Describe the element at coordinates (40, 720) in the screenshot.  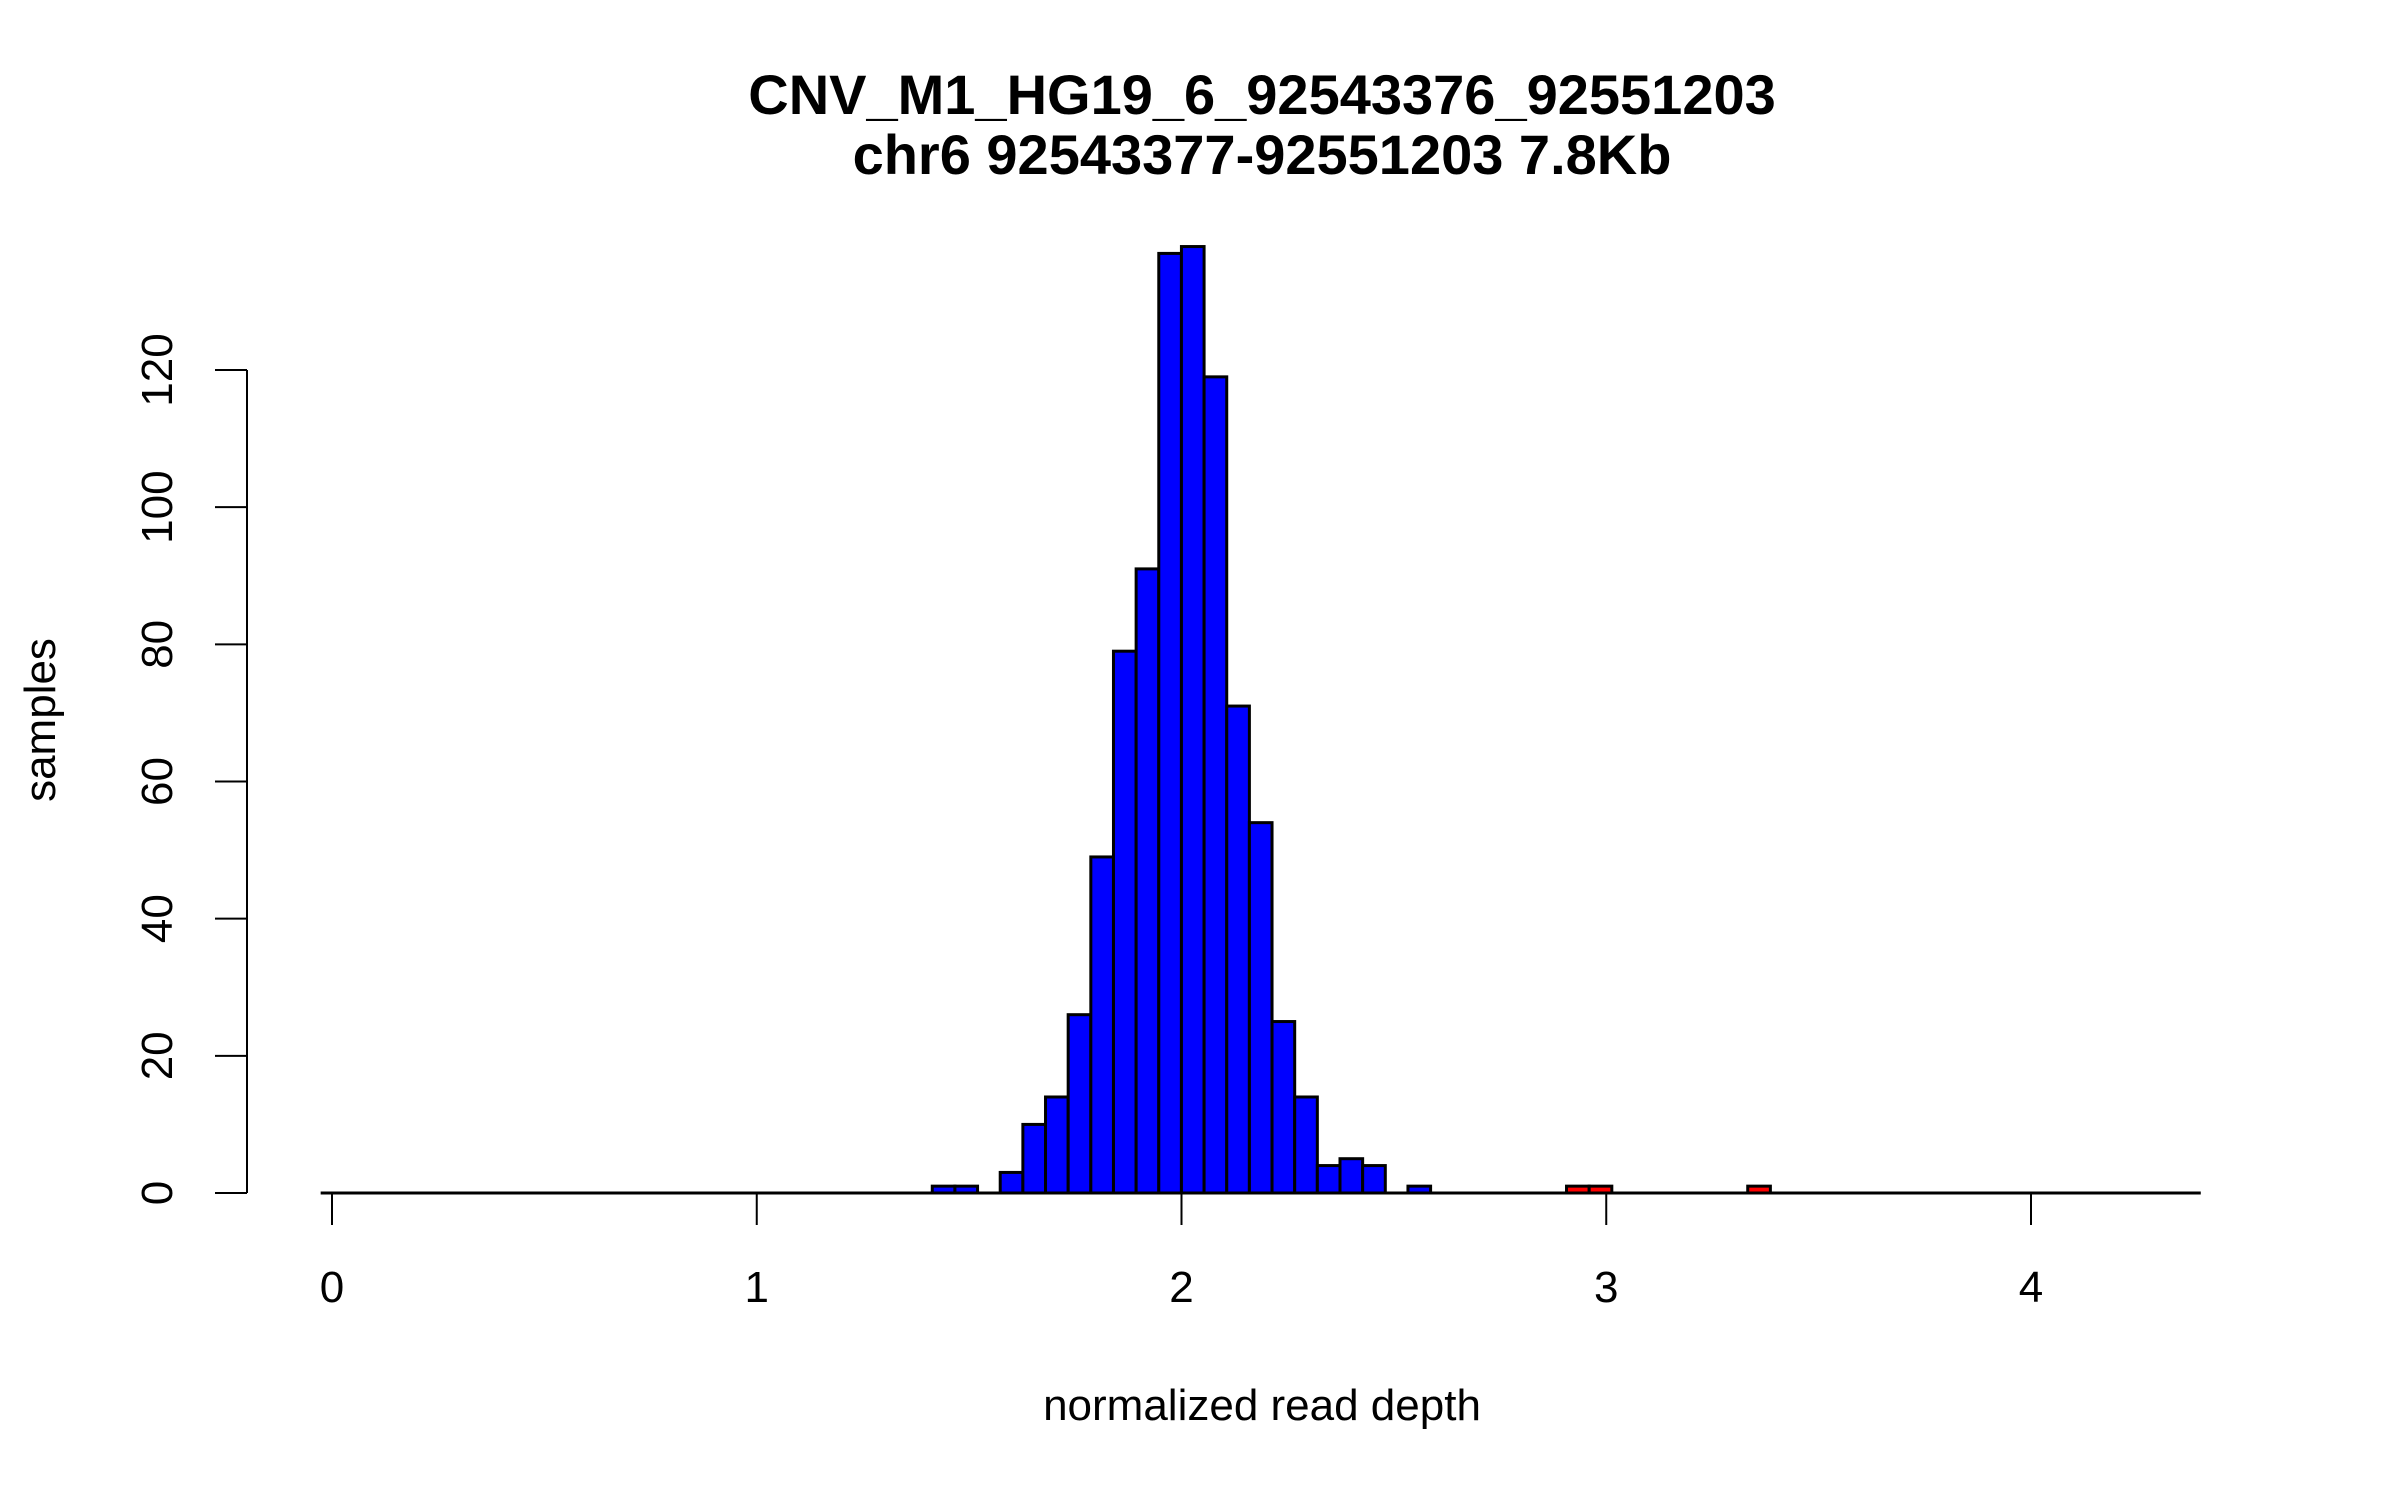
I see `y-axis-label: samples` at that location.